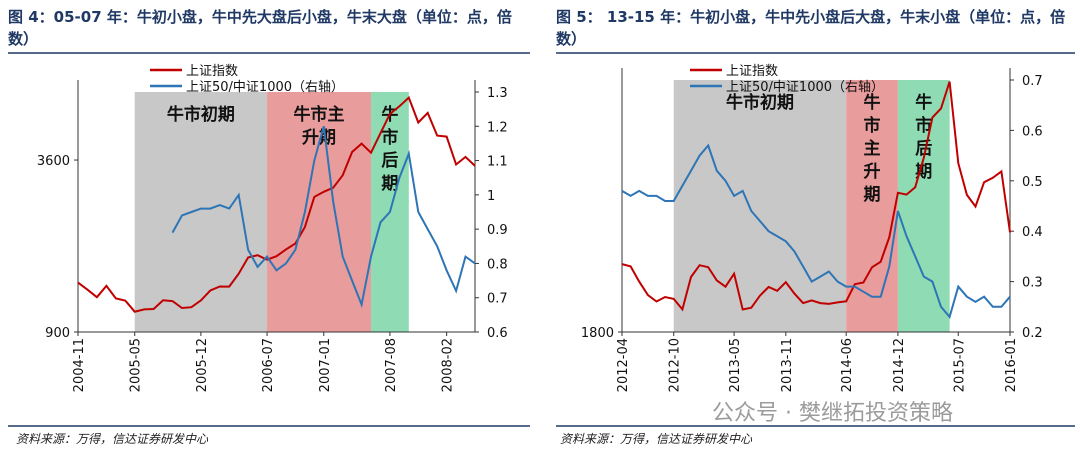  I want to click on x-tick-label: 2015-07, so click(959, 365).